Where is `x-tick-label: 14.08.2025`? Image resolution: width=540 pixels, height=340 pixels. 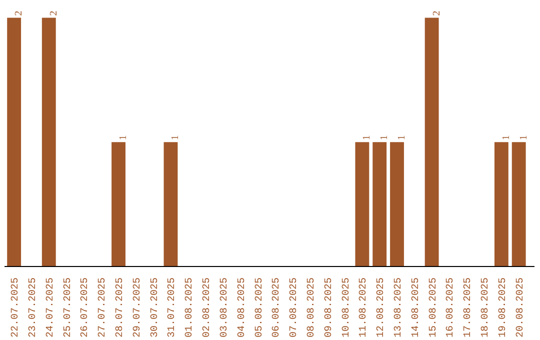
x-tick-label: 14.08.2025 is located at coordinates (416, 307).